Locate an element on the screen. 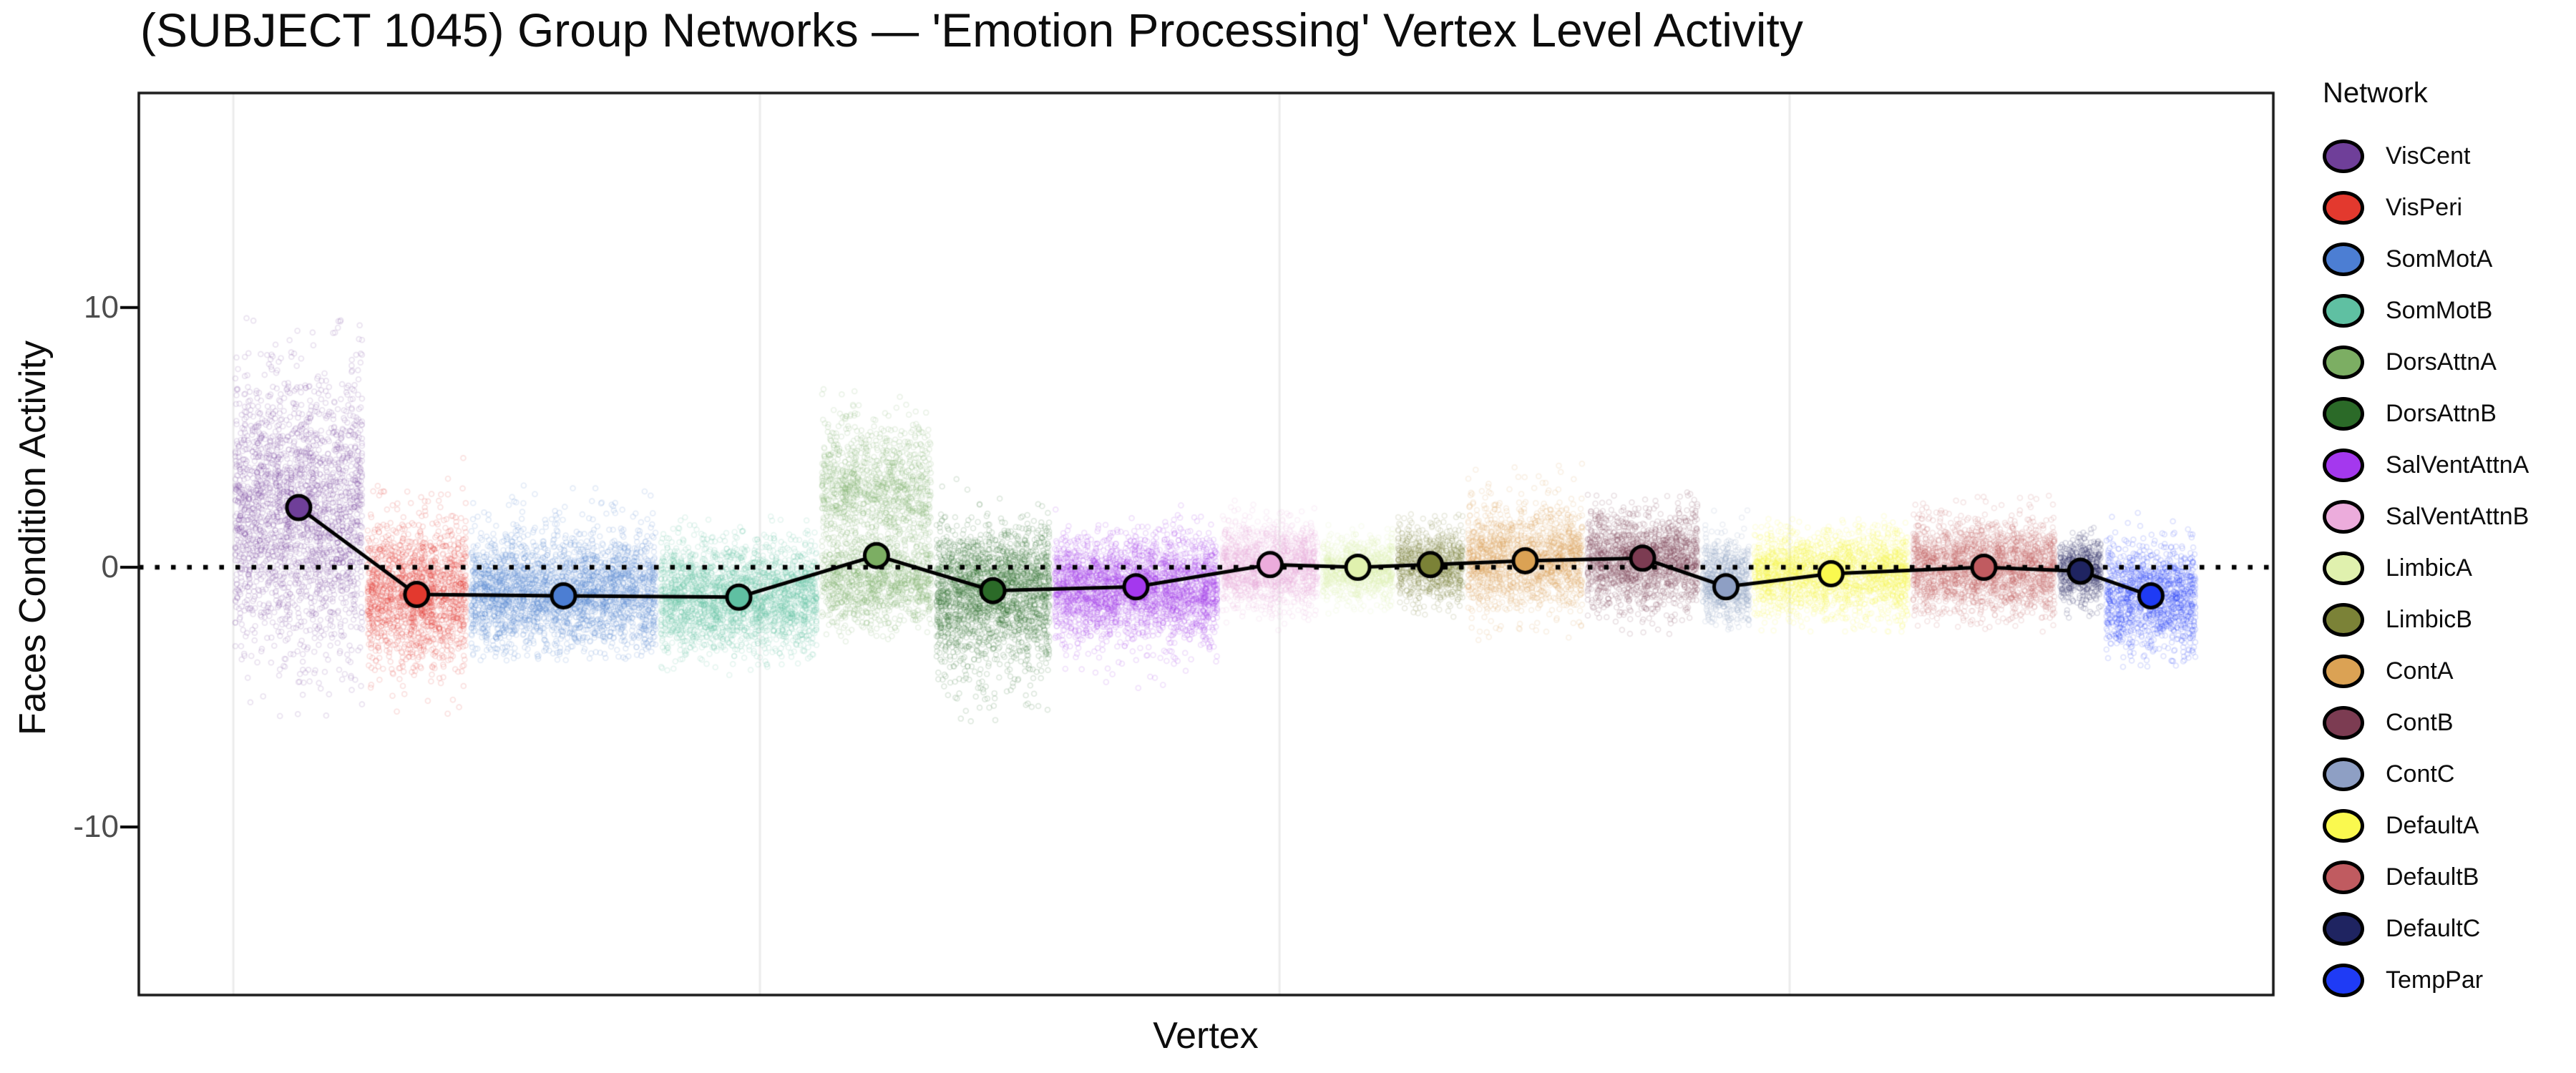 This screenshot has height=1073, width=2576. legend-item-defaultb: DefaultB is located at coordinates (2448, 877).